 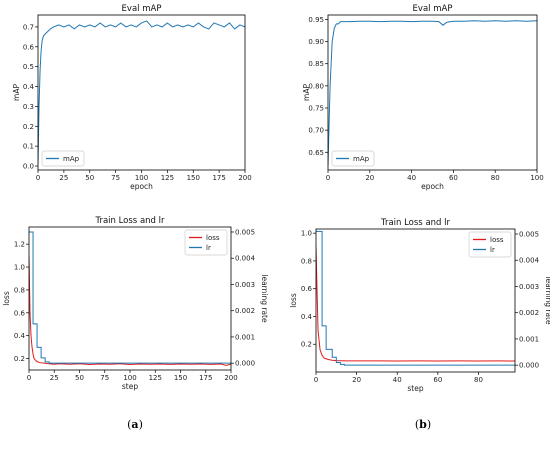 What do you see at coordinates (423, 424) in the screenshot?
I see `panel-caption: (b)` at bounding box center [423, 424].